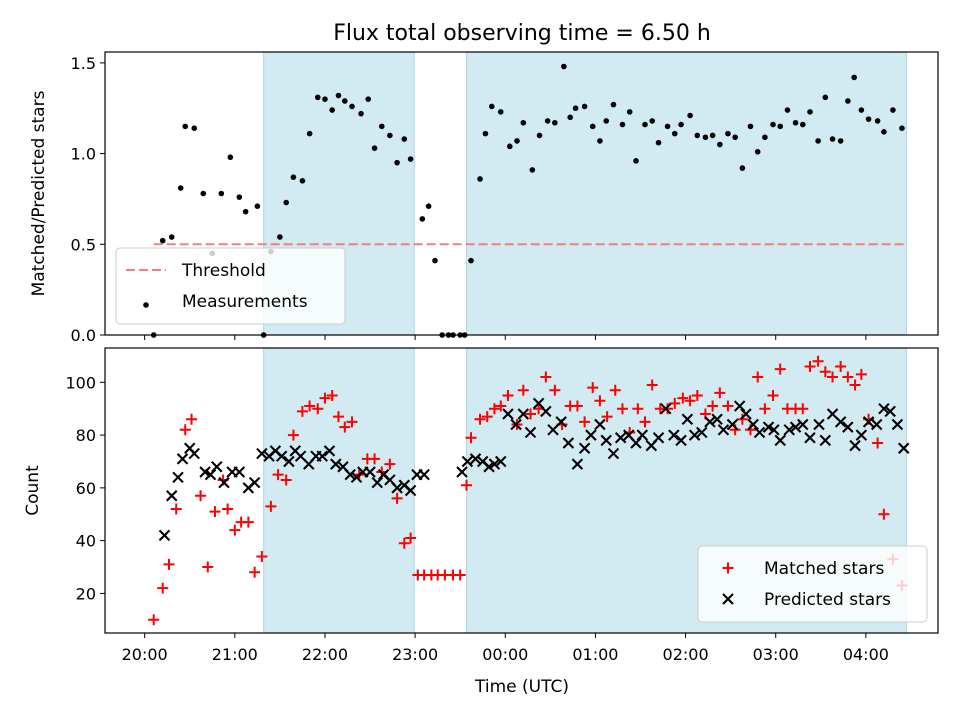 The image size is (960, 720). Describe the element at coordinates (83, 335) in the screenshot. I see `y-tick-label: 0.0` at that location.